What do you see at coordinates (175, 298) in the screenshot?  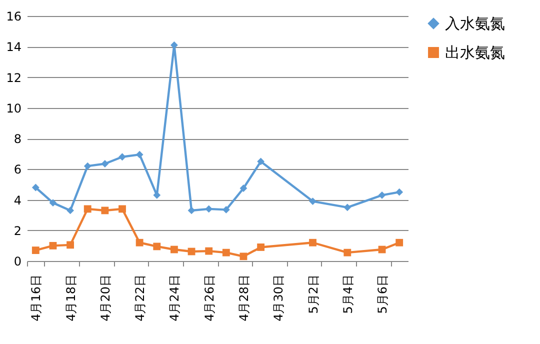 I see `x-tick-label: 4月24日` at bounding box center [175, 298].